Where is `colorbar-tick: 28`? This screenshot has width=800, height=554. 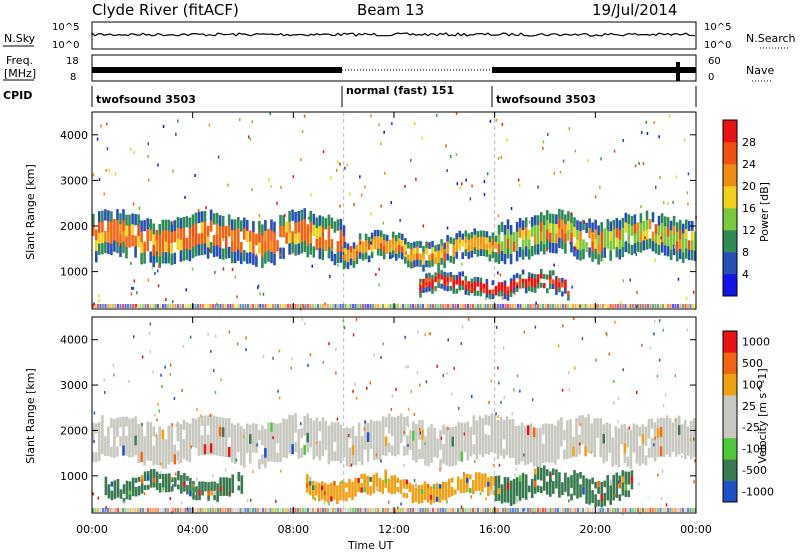 colorbar-tick: 28 is located at coordinates (749, 142).